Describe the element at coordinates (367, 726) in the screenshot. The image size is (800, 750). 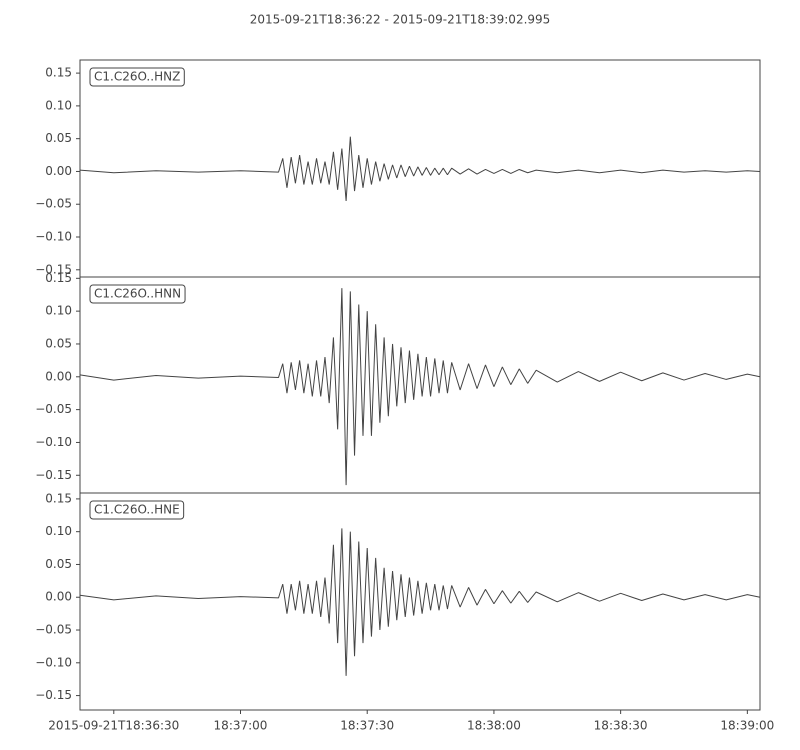
I see `x-tick-label: 18:37:30` at that location.